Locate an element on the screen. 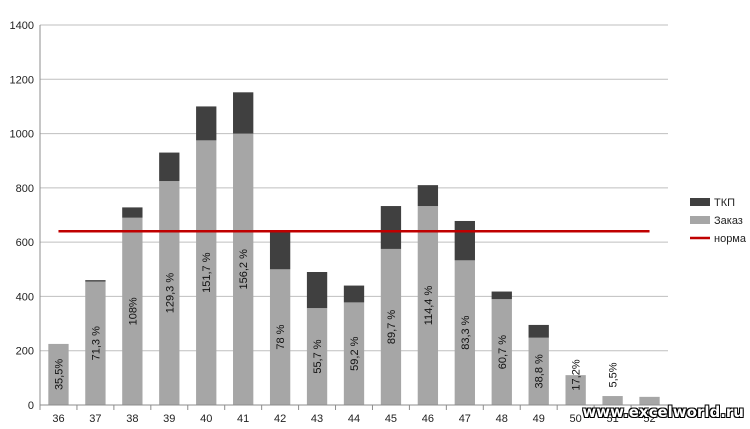 The image size is (750, 429). data-label: 151,7 % is located at coordinates (207, 272).